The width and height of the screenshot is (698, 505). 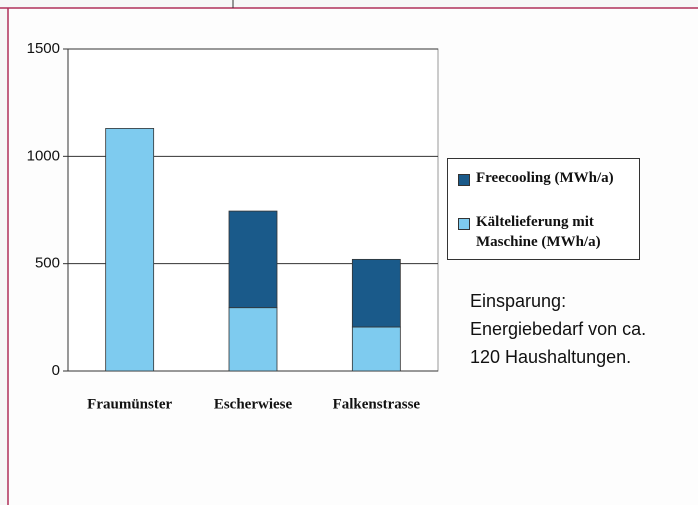 What do you see at coordinates (43, 48) in the screenshot?
I see `y-tick-label: 1500` at bounding box center [43, 48].